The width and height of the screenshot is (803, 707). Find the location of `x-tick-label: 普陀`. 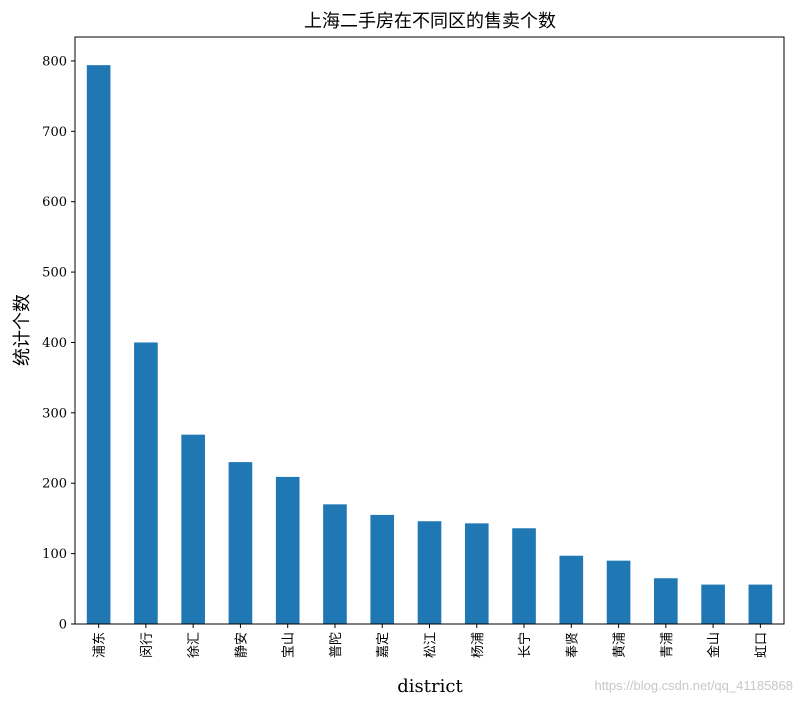

x-tick-label: 普陀 is located at coordinates (336, 645).